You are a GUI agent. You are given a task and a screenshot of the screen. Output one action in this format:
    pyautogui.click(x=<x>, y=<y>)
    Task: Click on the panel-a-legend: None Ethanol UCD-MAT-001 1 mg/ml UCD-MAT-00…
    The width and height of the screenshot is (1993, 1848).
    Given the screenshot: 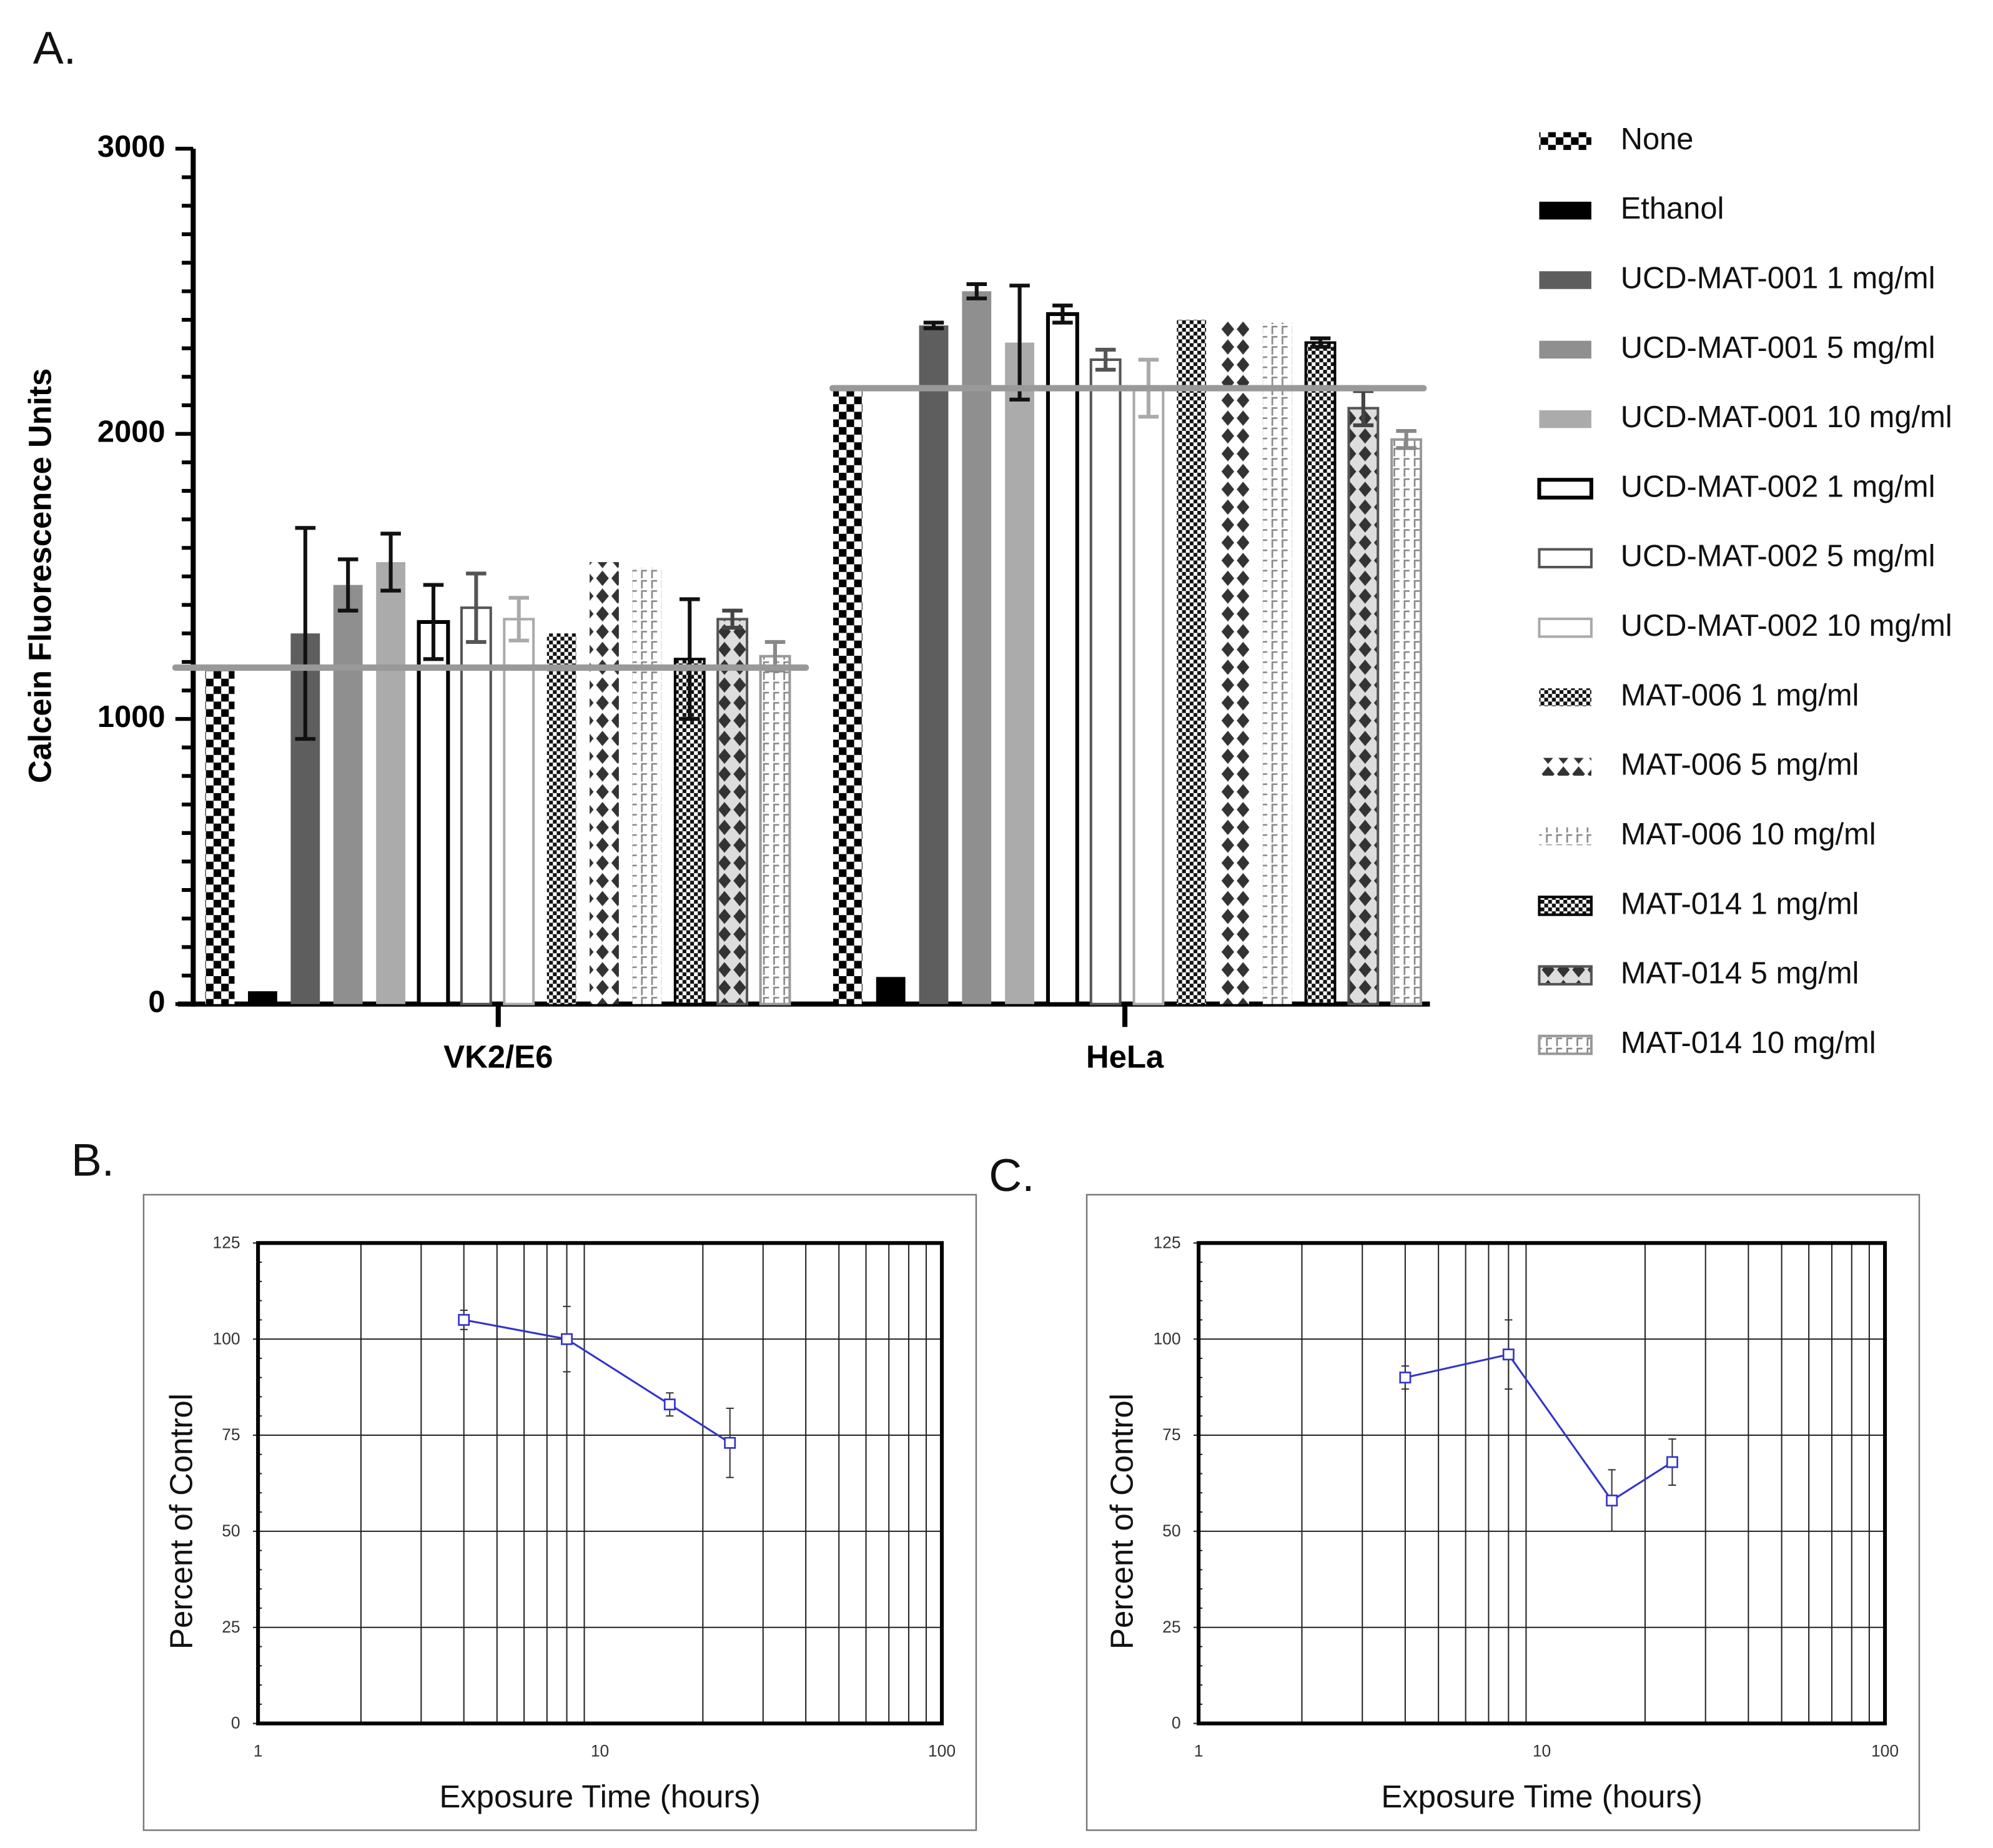 What is the action you would take?
    pyautogui.click(x=1744, y=591)
    